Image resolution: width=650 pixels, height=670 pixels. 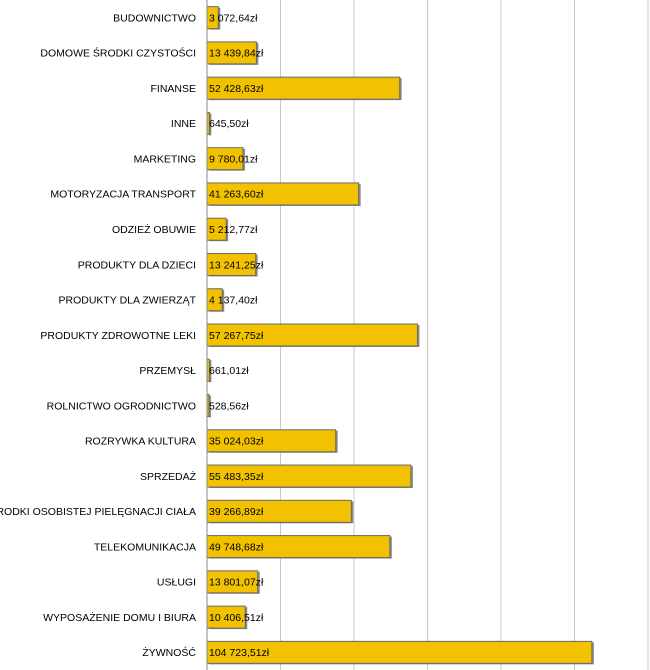 What do you see at coordinates (236, 265) in the screenshot?
I see `value-label: 13 241,25zł` at bounding box center [236, 265].